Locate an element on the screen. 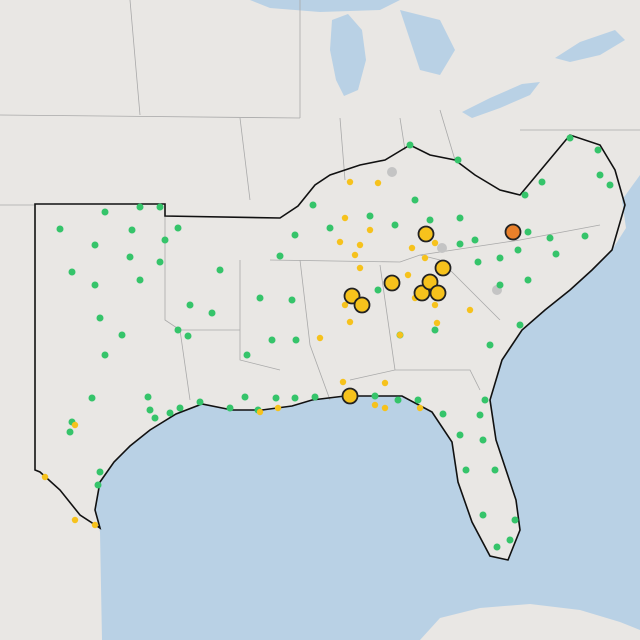 The image size is (640, 640). lake-huron is located at coordinates (427, 42).